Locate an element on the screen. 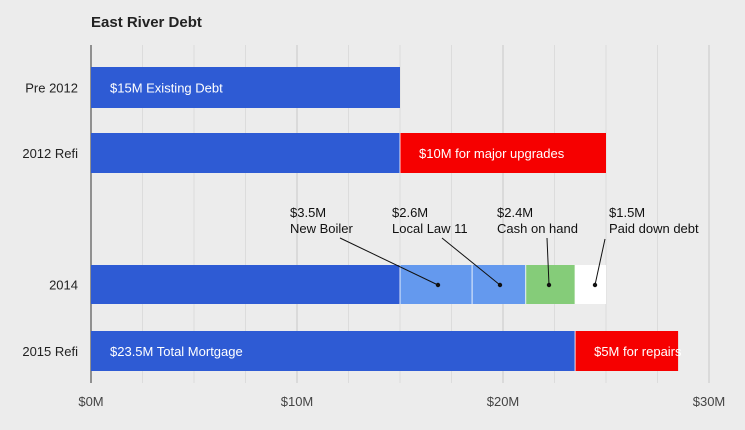 The height and width of the screenshot is (430, 745). annotation-amount: $2.4M is located at coordinates (515, 212).